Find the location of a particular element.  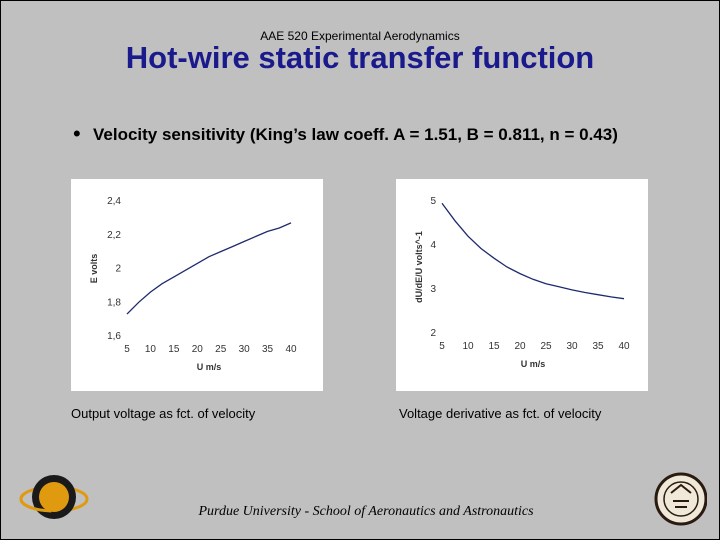

y-axis-label: E volts is located at coordinates (94, 269).